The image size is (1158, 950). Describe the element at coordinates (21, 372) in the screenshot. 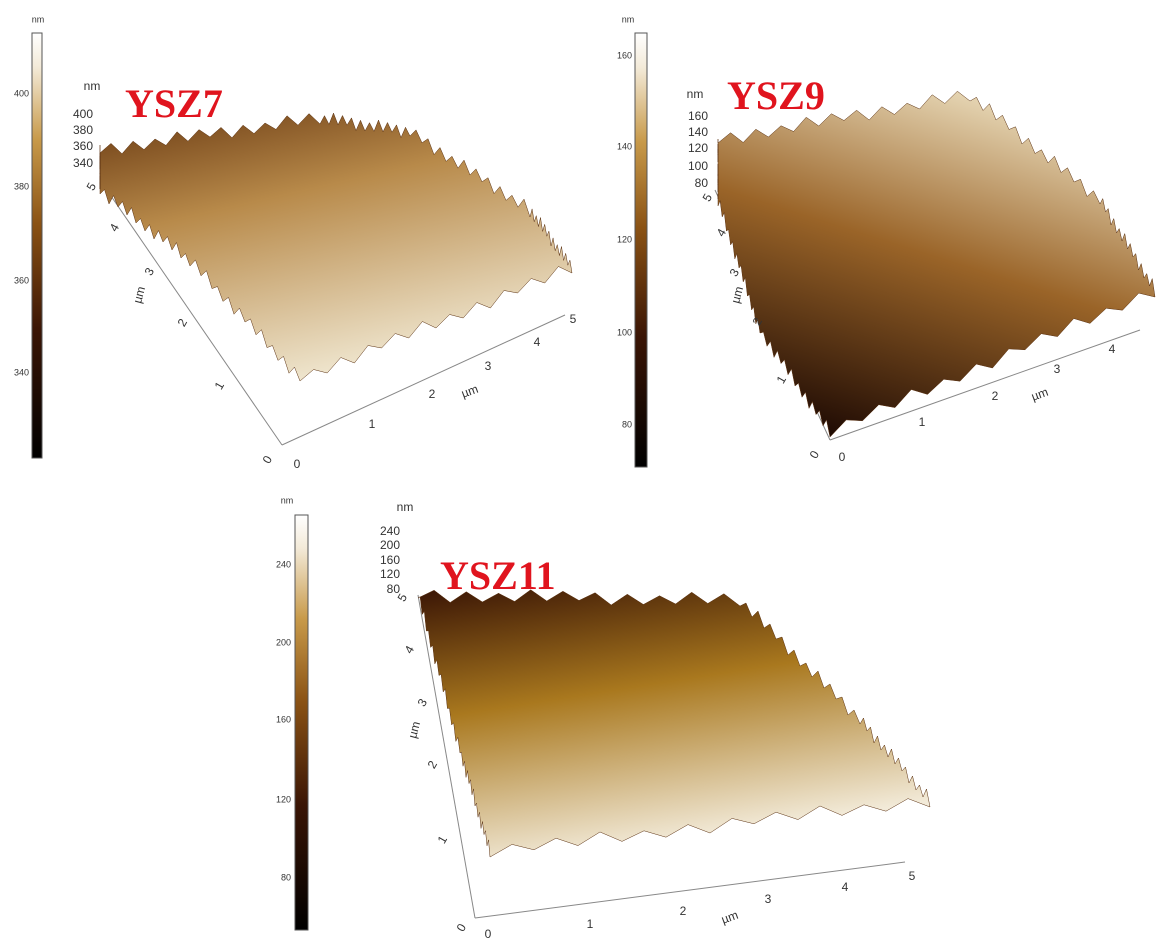

I see `colorbar-tick: 340` at that location.